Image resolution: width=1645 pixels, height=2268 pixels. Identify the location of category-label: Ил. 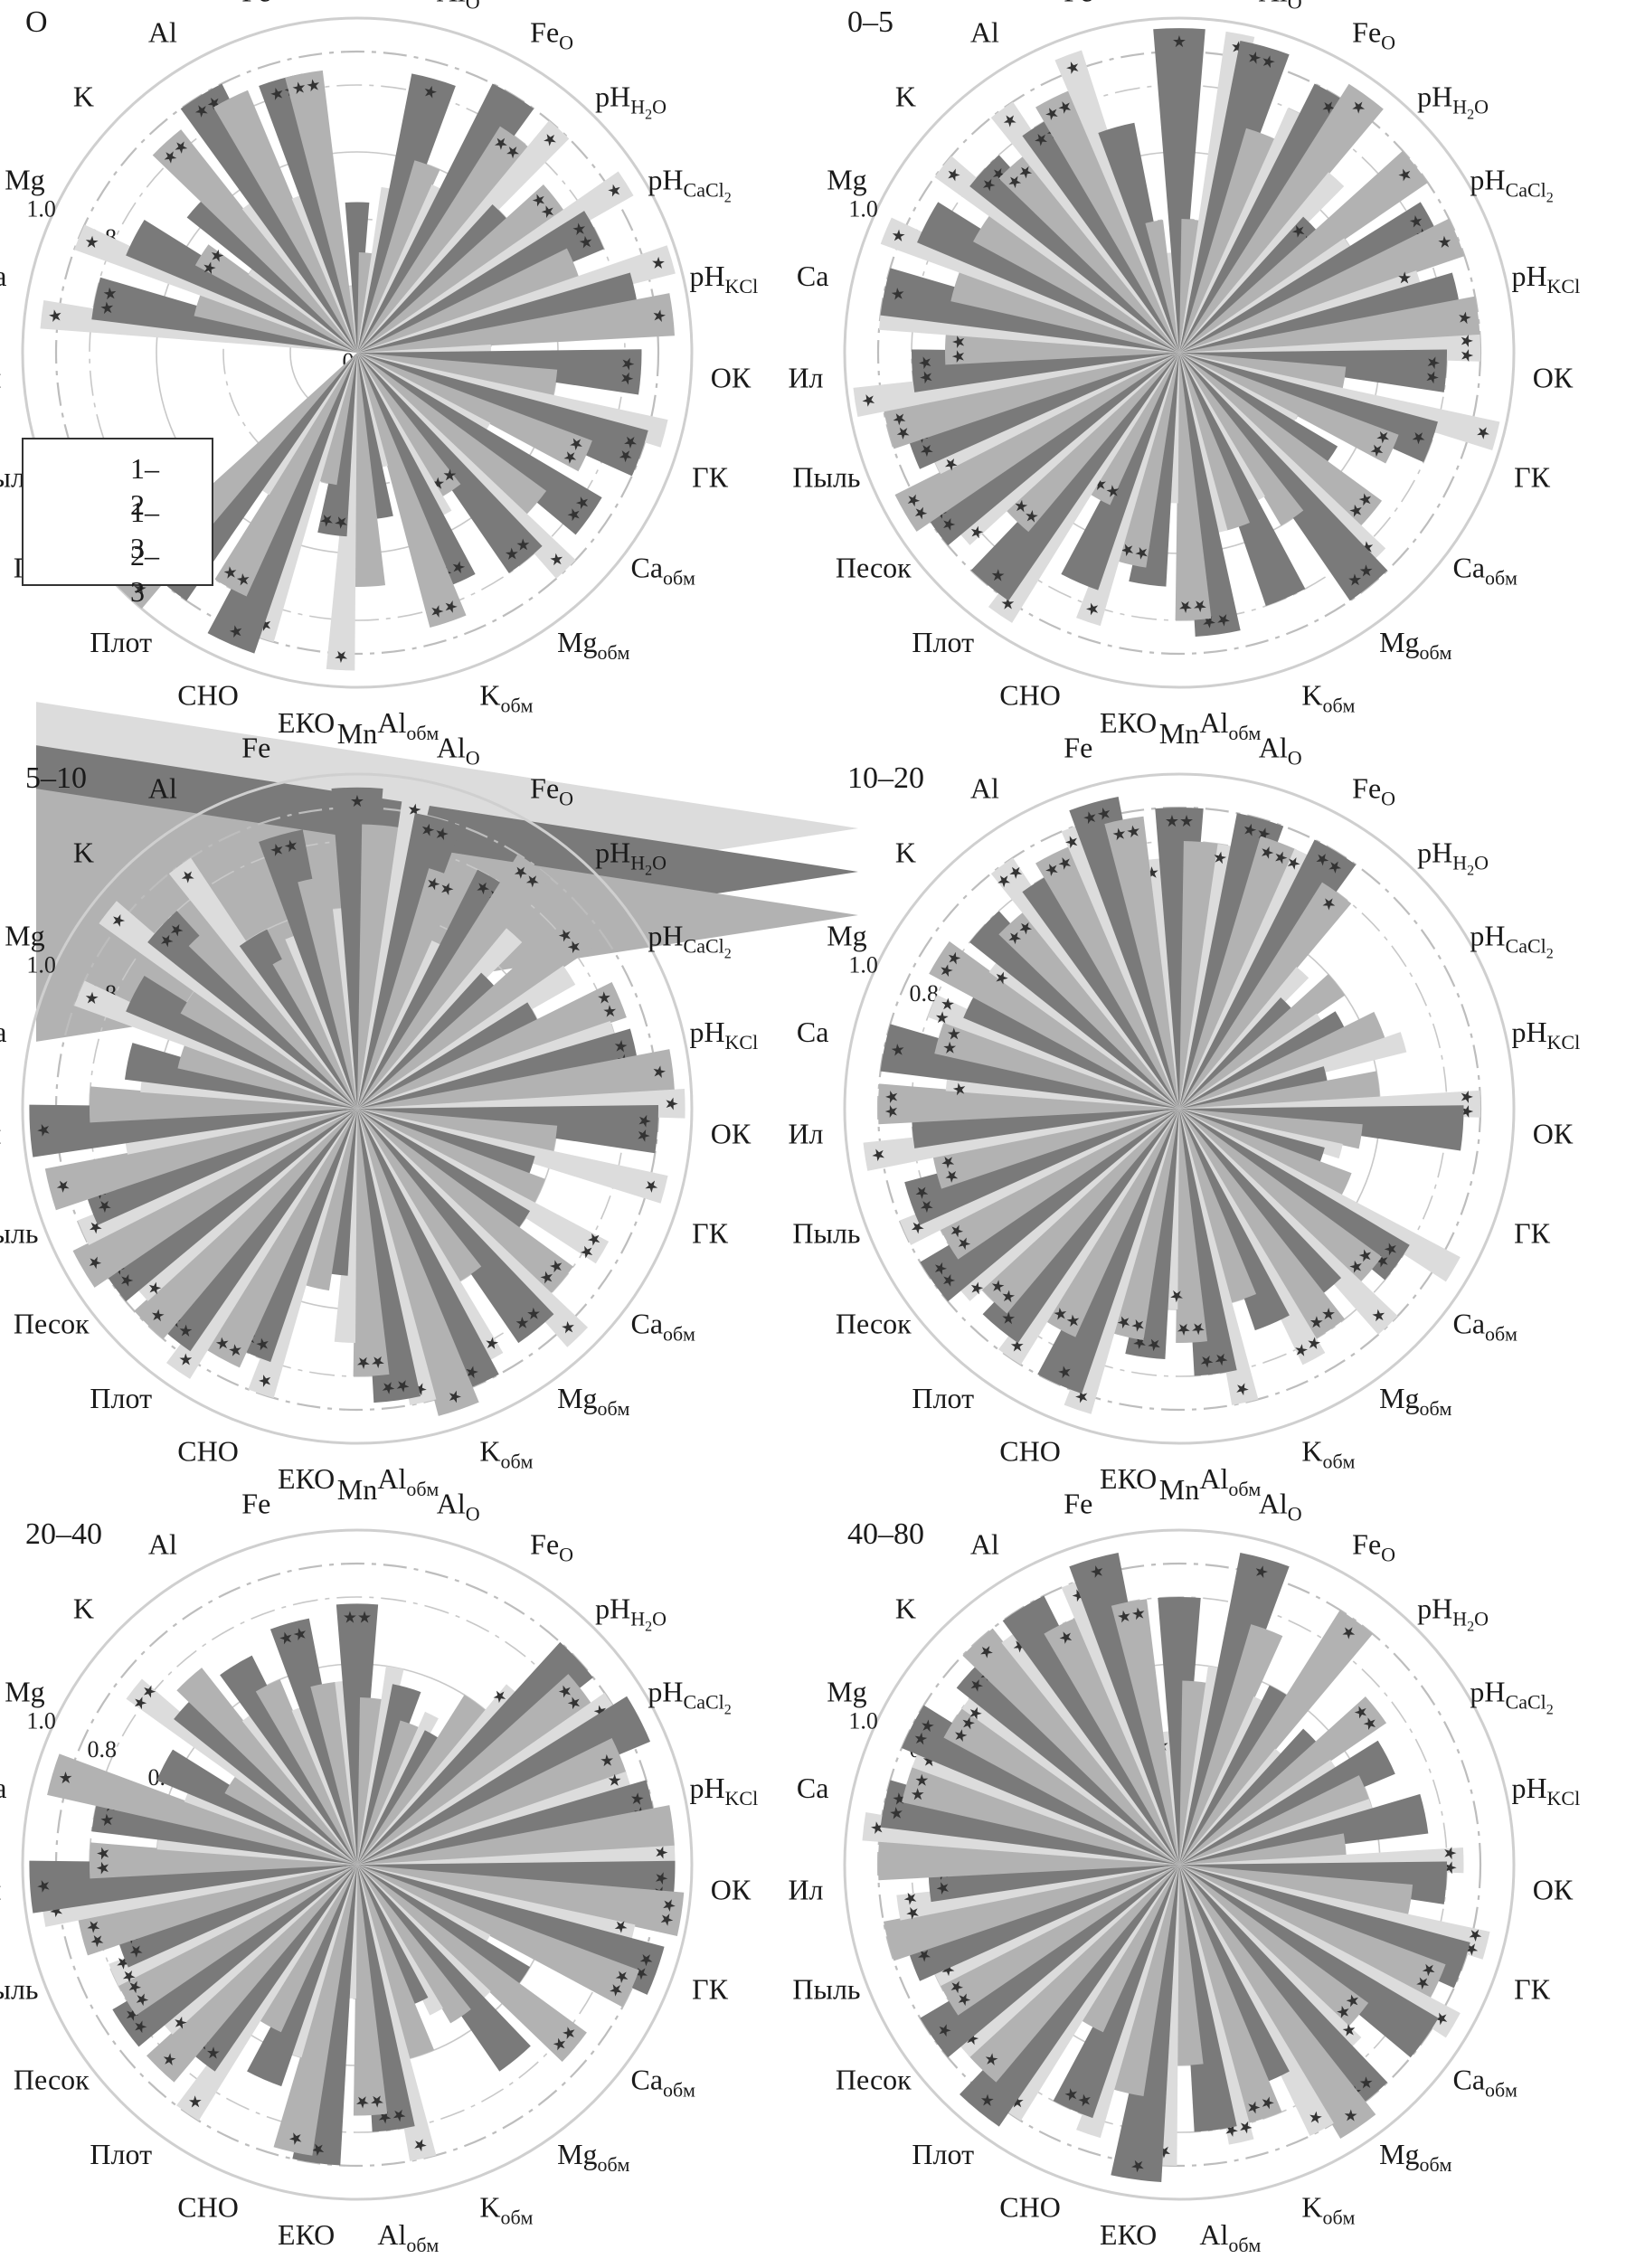
(1, 1889).